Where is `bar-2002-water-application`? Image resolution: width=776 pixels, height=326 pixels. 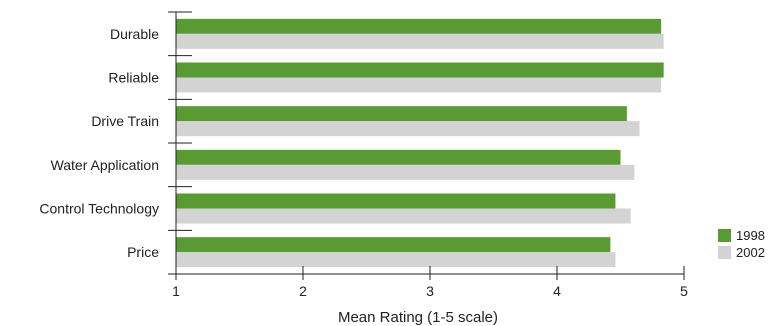
bar-2002-water-application is located at coordinates (405, 172).